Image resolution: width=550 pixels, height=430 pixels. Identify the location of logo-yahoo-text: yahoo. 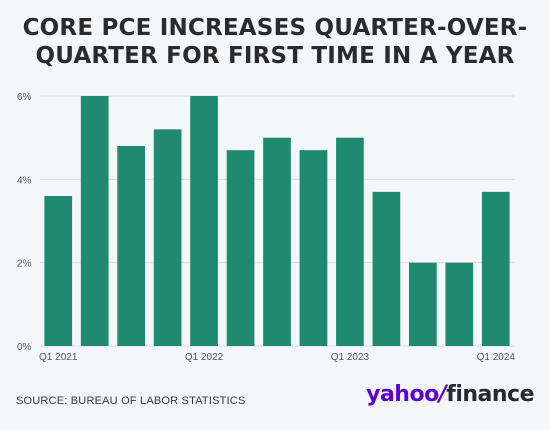
(402, 394).